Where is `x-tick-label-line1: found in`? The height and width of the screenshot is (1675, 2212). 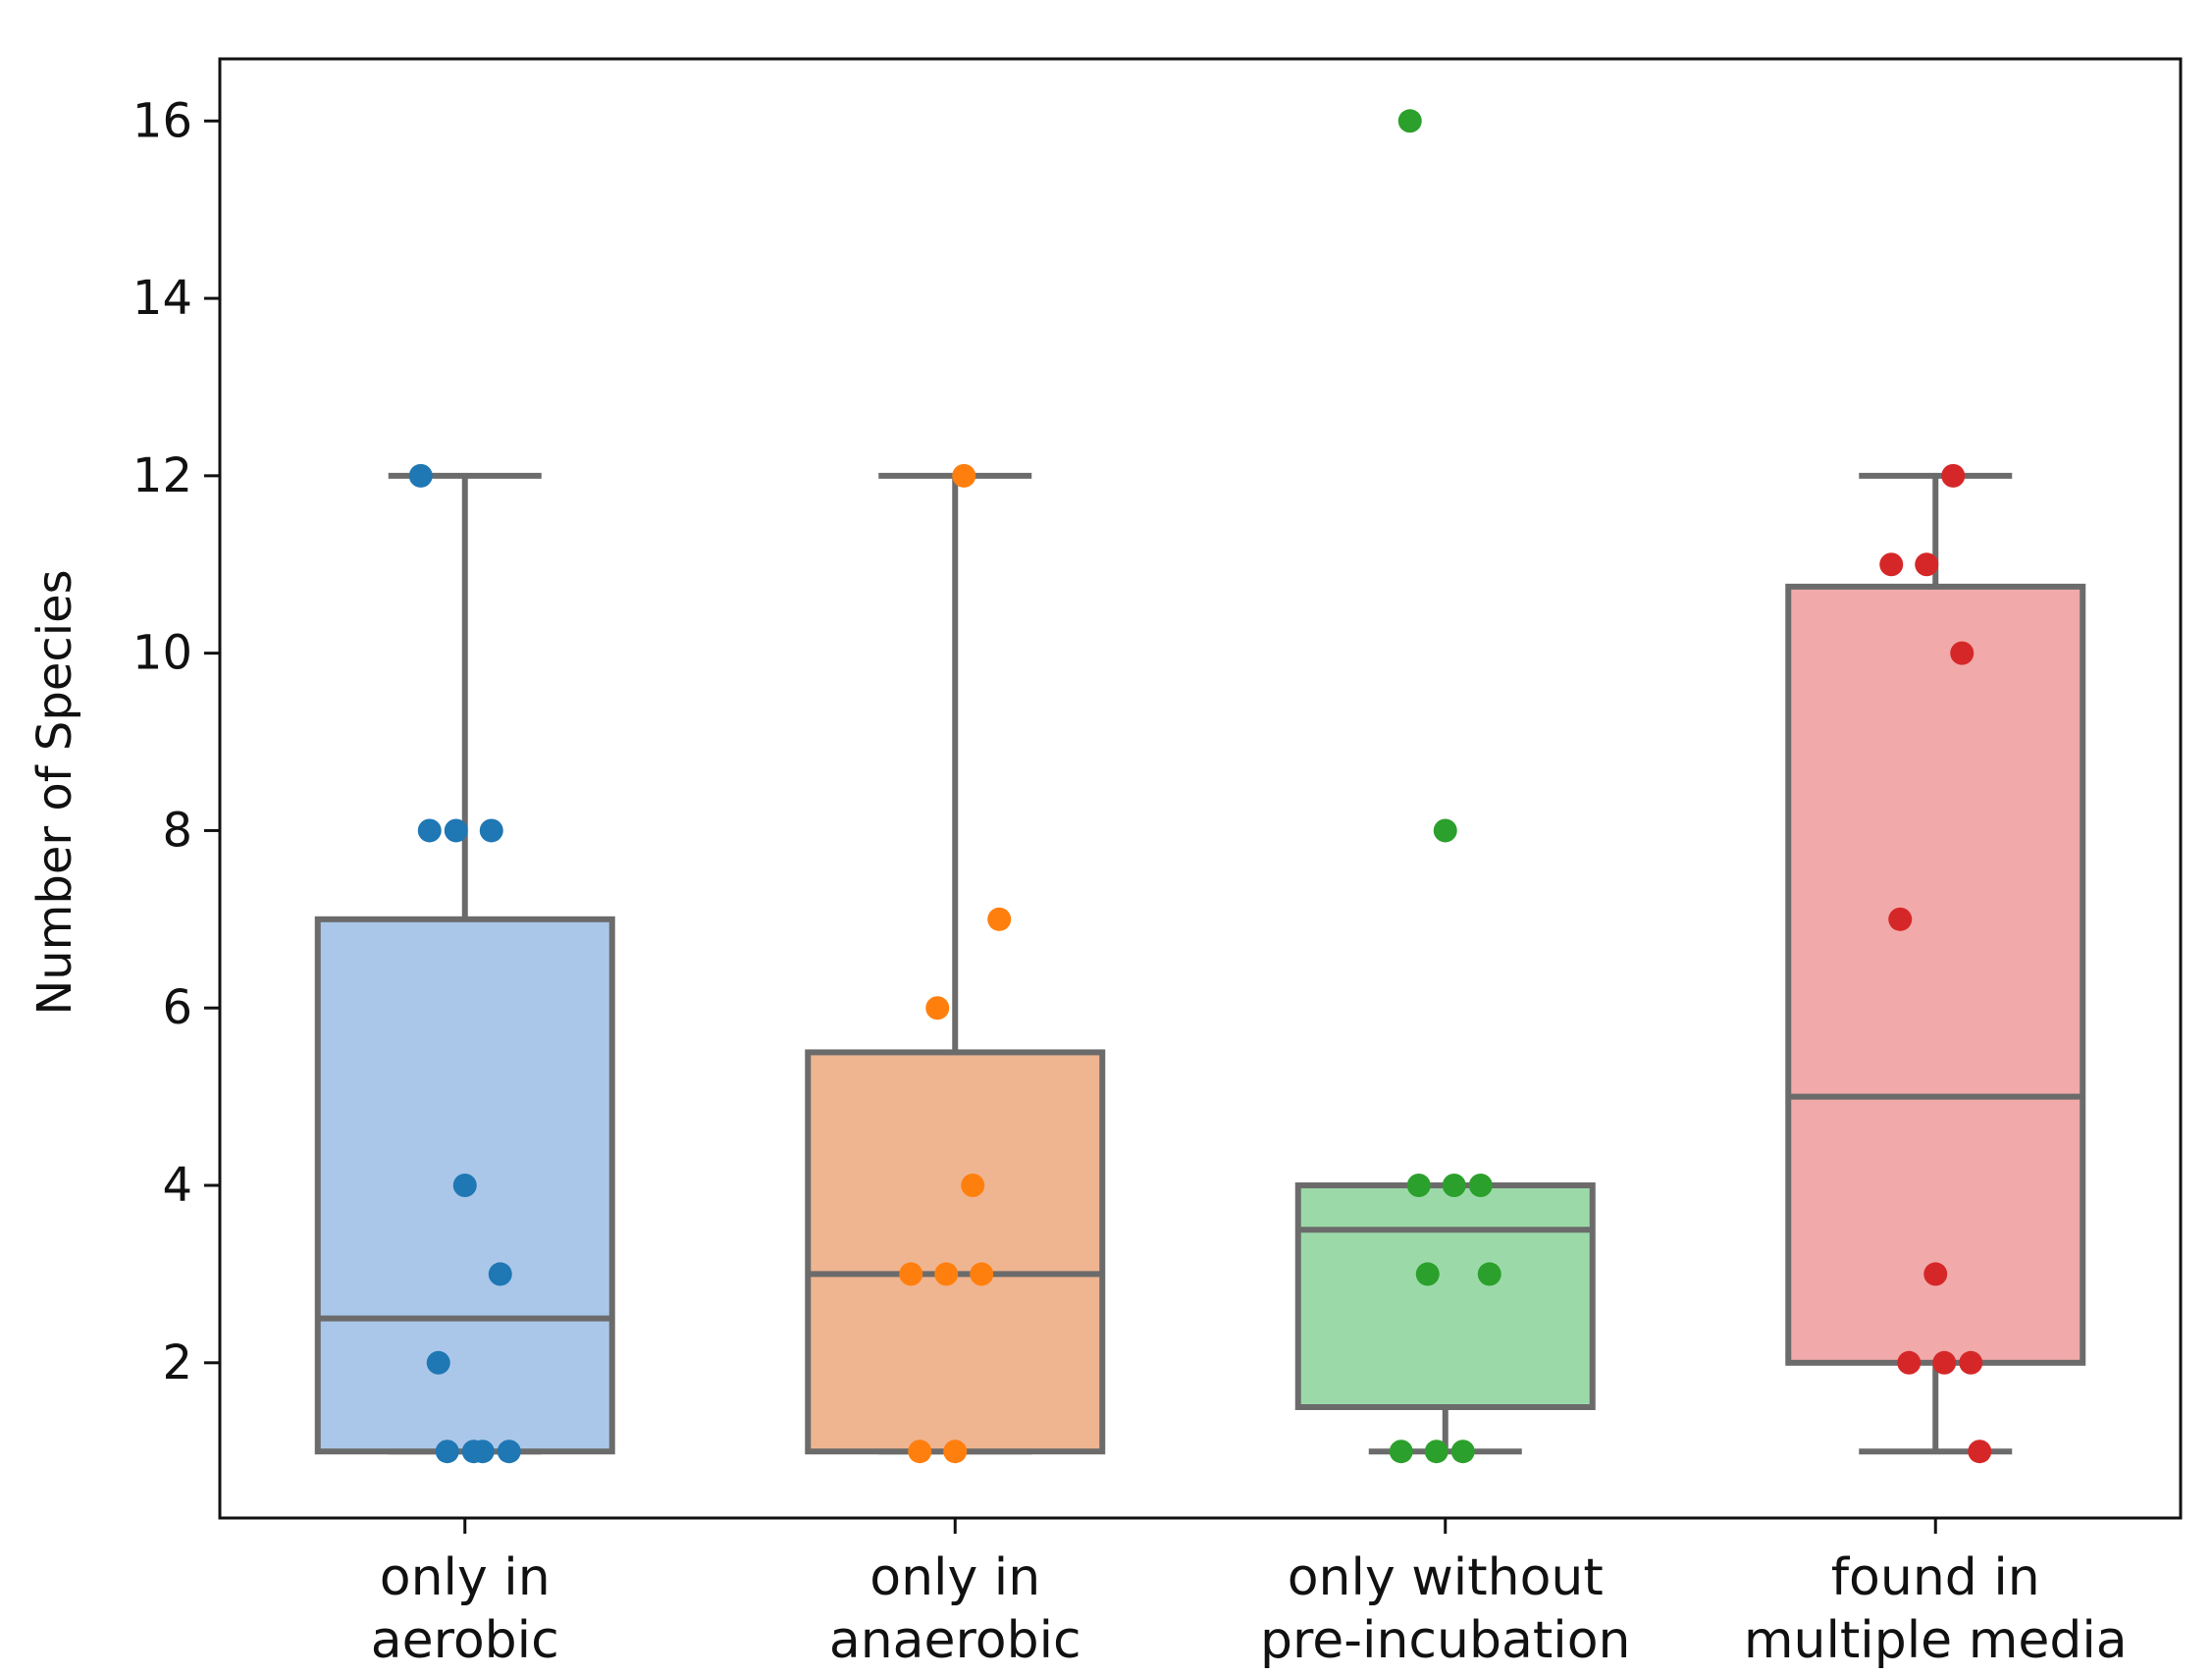 x-tick-label-line1: found in is located at coordinates (1936, 1577).